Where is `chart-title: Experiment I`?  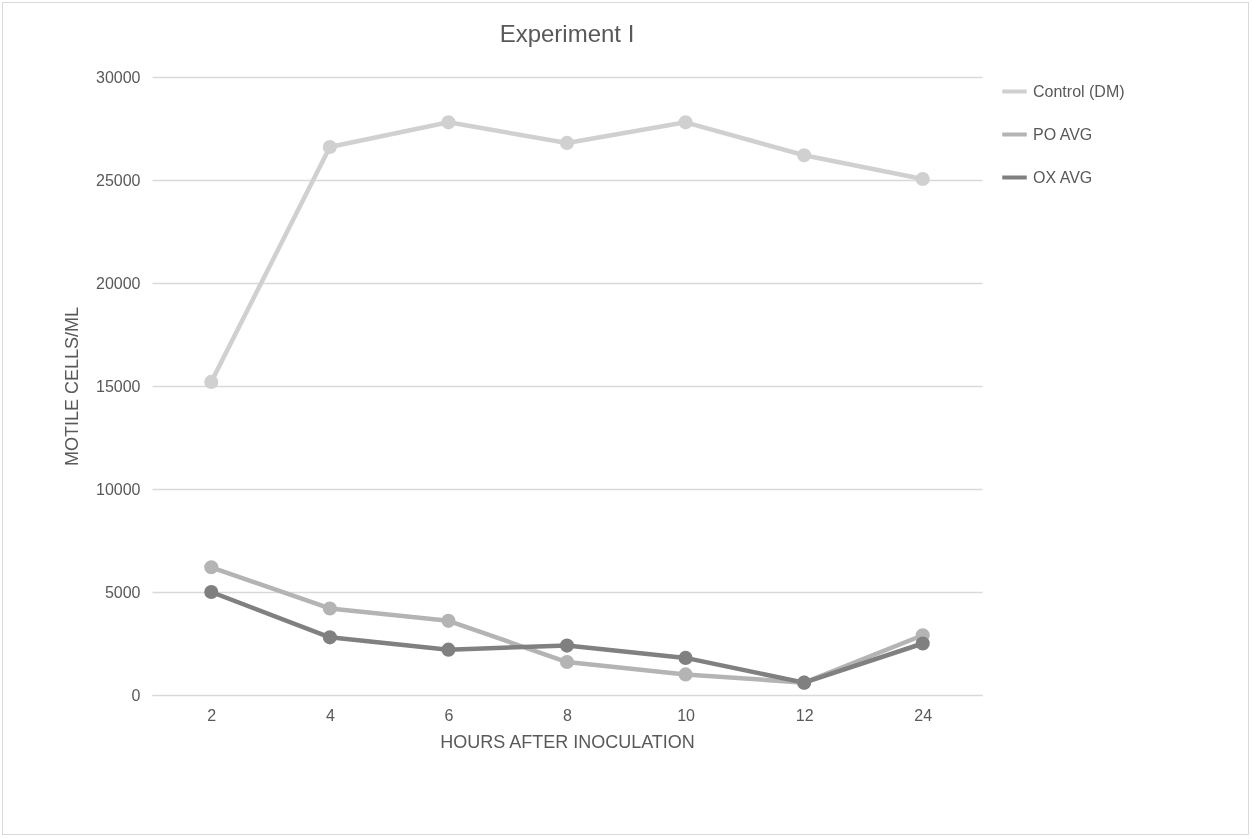
chart-title: Experiment I is located at coordinates (567, 33).